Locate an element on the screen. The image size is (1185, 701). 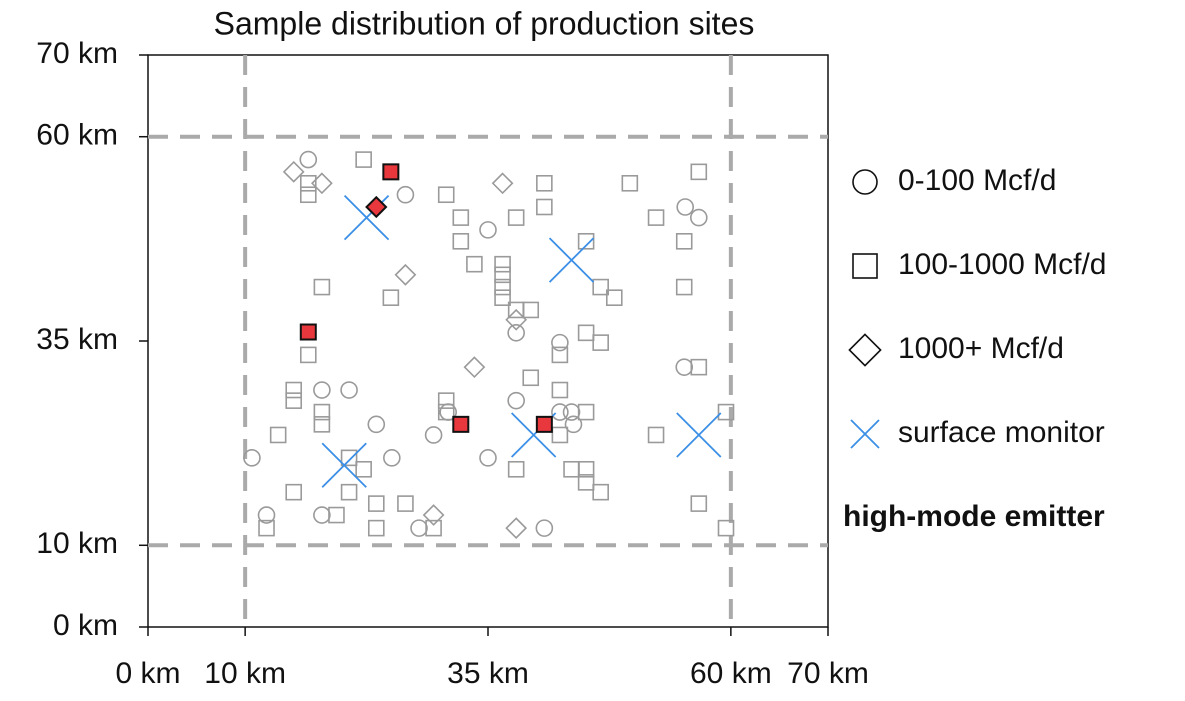
legend-label: surface monitor is located at coordinates (1001, 432).